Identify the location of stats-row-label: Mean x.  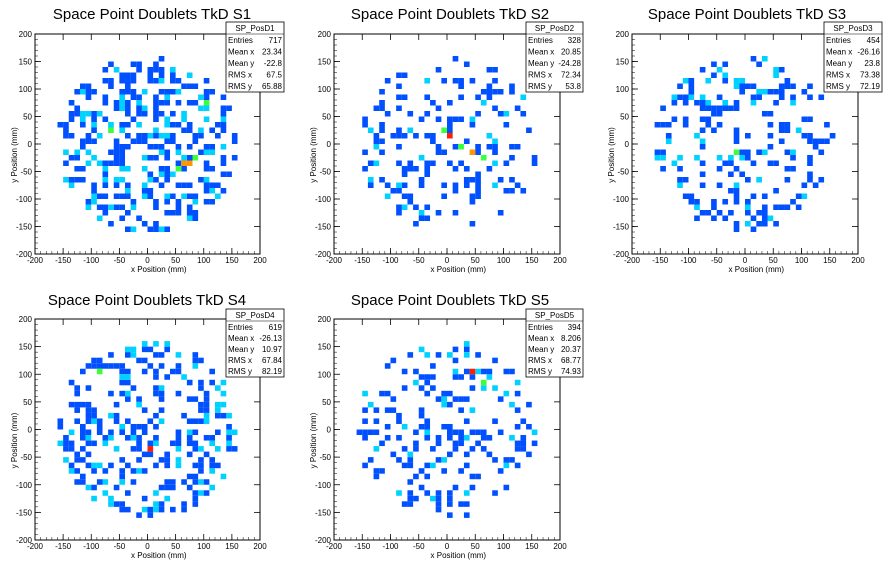
(241, 52).